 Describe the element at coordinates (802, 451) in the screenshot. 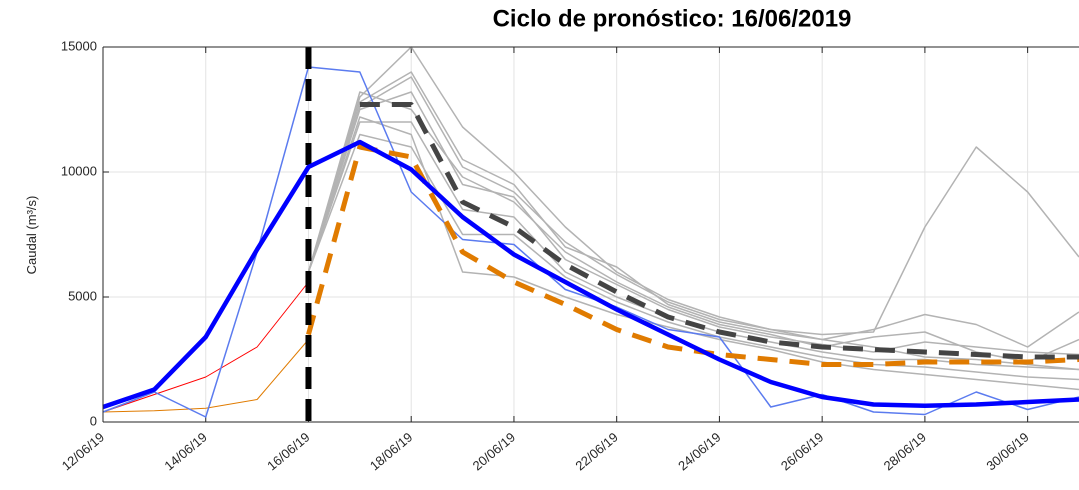

I see `x-tick-label: 26/06/19` at that location.